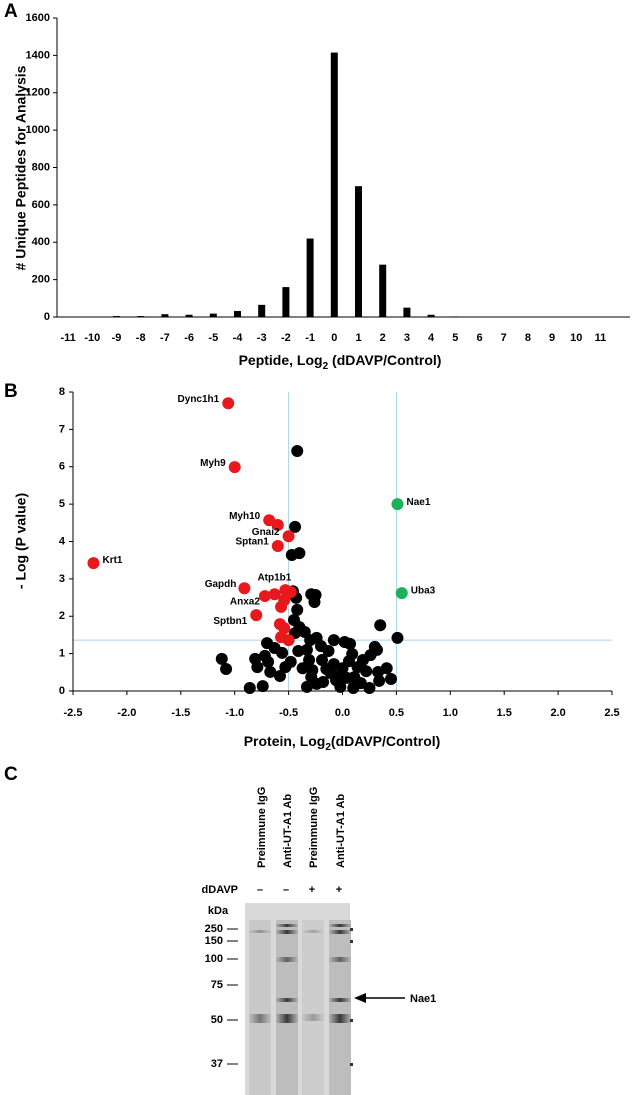 Image resolution: width=632 pixels, height=1095 pixels. What do you see at coordinates (38, 55) in the screenshot?
I see `y-tick-label: 1400` at bounding box center [38, 55].